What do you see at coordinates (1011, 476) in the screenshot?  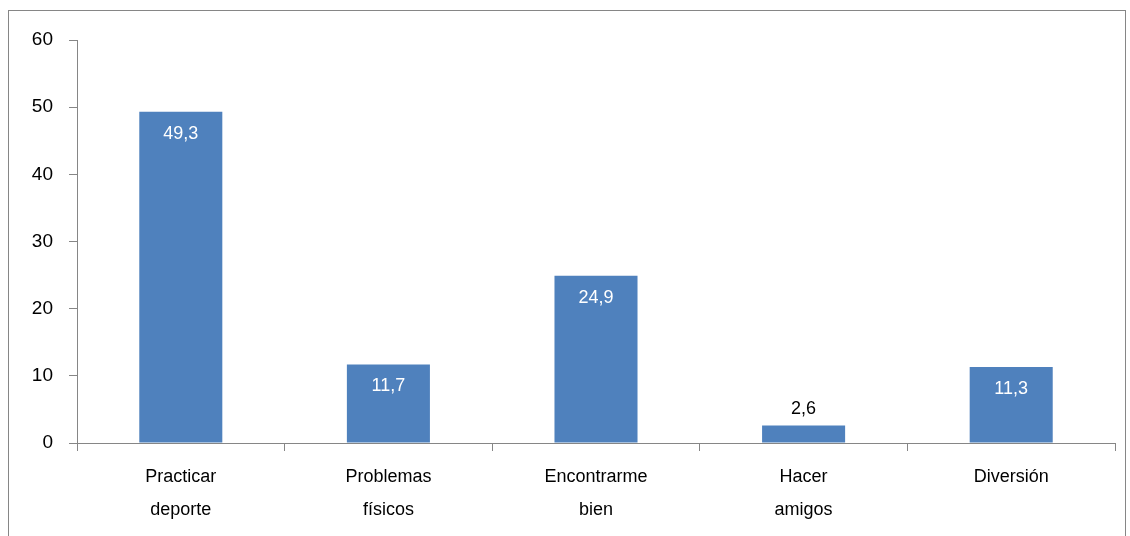 I see `x-tick-label: Diversión` at bounding box center [1011, 476].